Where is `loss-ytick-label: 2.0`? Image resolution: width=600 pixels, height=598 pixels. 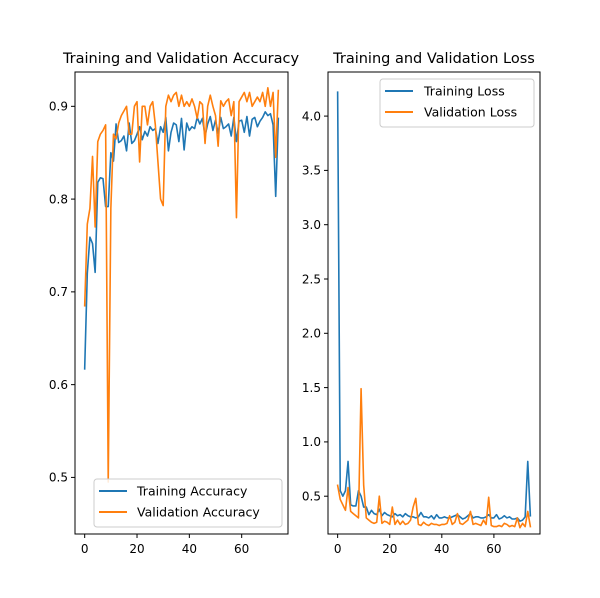 loss-ytick-label: 2.0 is located at coordinates (311, 334).